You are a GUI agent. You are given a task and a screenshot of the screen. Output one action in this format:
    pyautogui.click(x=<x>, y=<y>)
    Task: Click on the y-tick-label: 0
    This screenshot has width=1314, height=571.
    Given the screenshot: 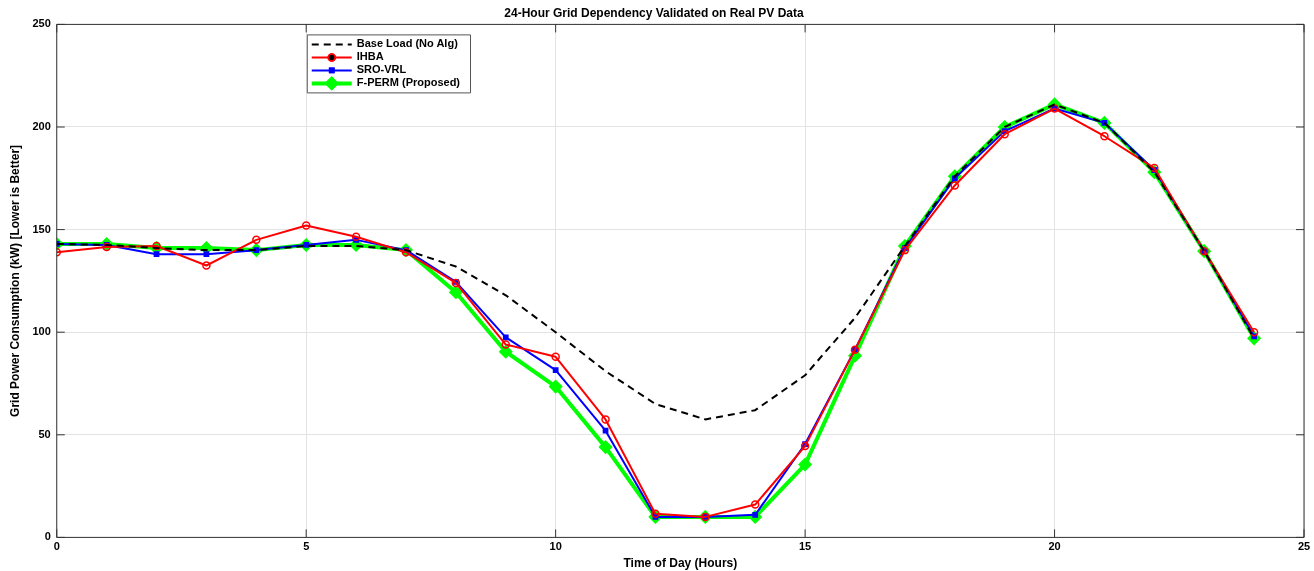 What is the action you would take?
    pyautogui.click(x=47, y=536)
    